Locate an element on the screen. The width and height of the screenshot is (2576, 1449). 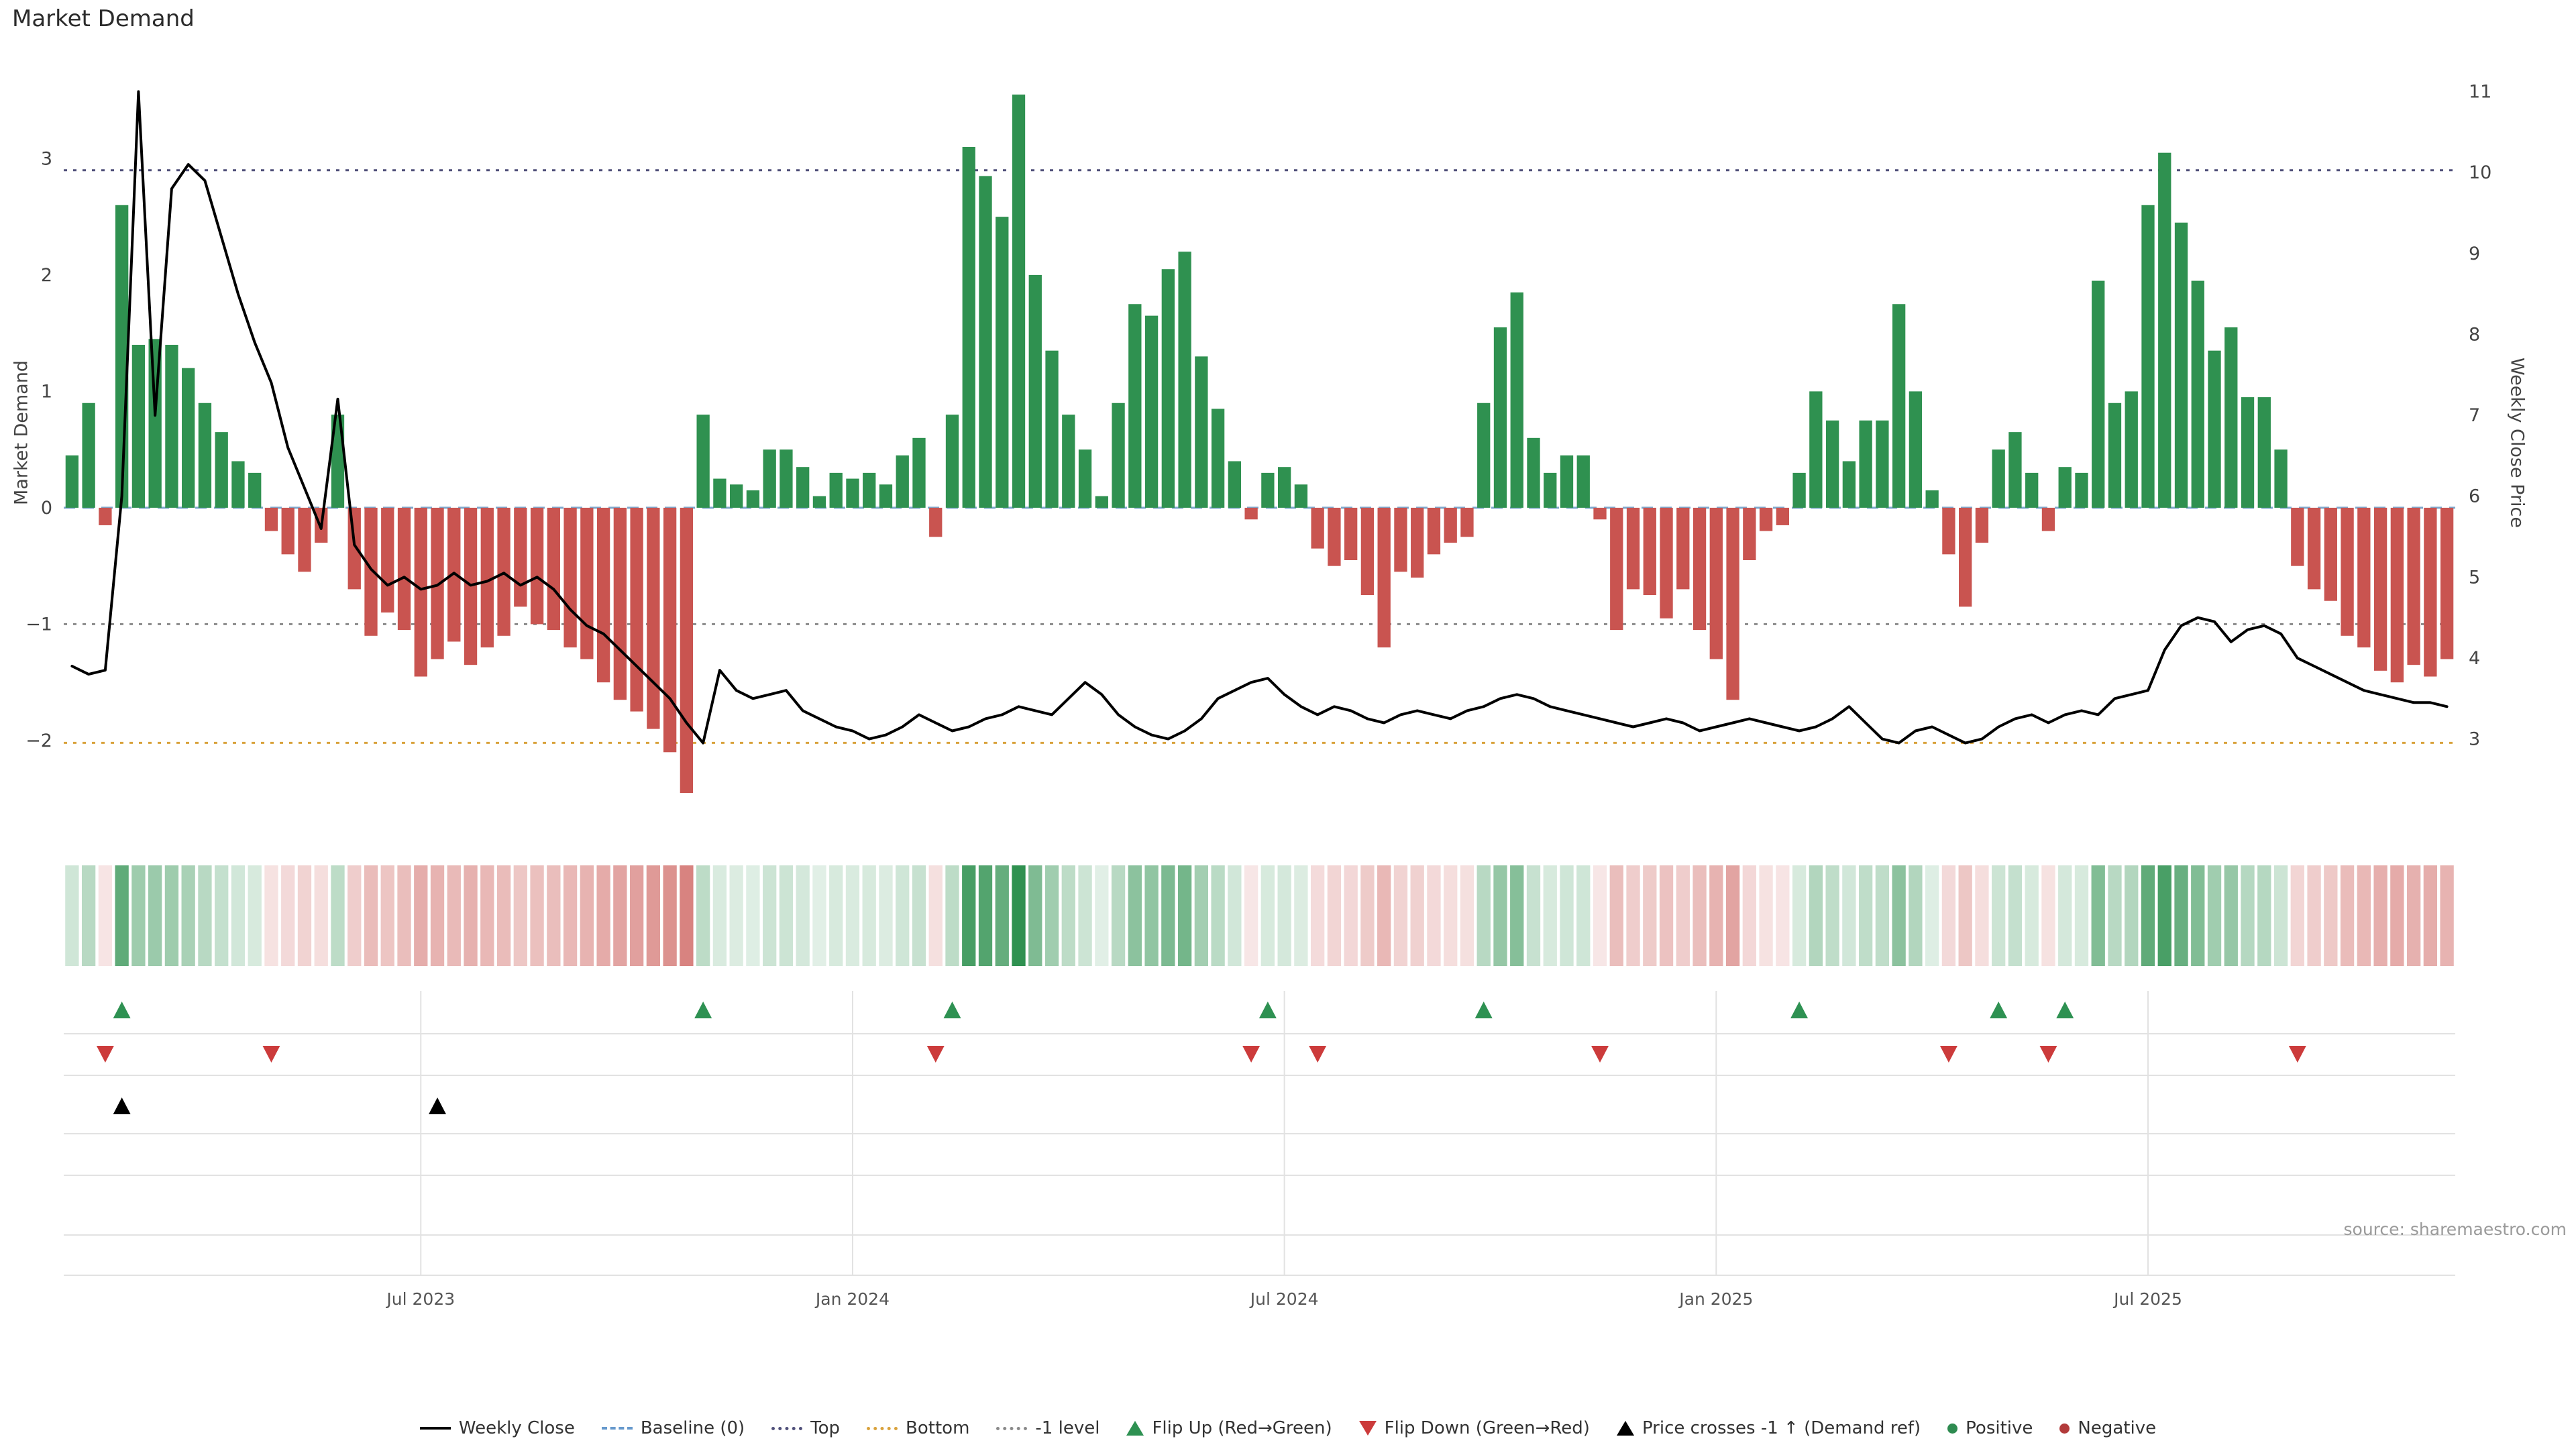
right-axis-ticks: 11 10 9 8 7 6 5 4 3 is located at coordinates (2480, 416).